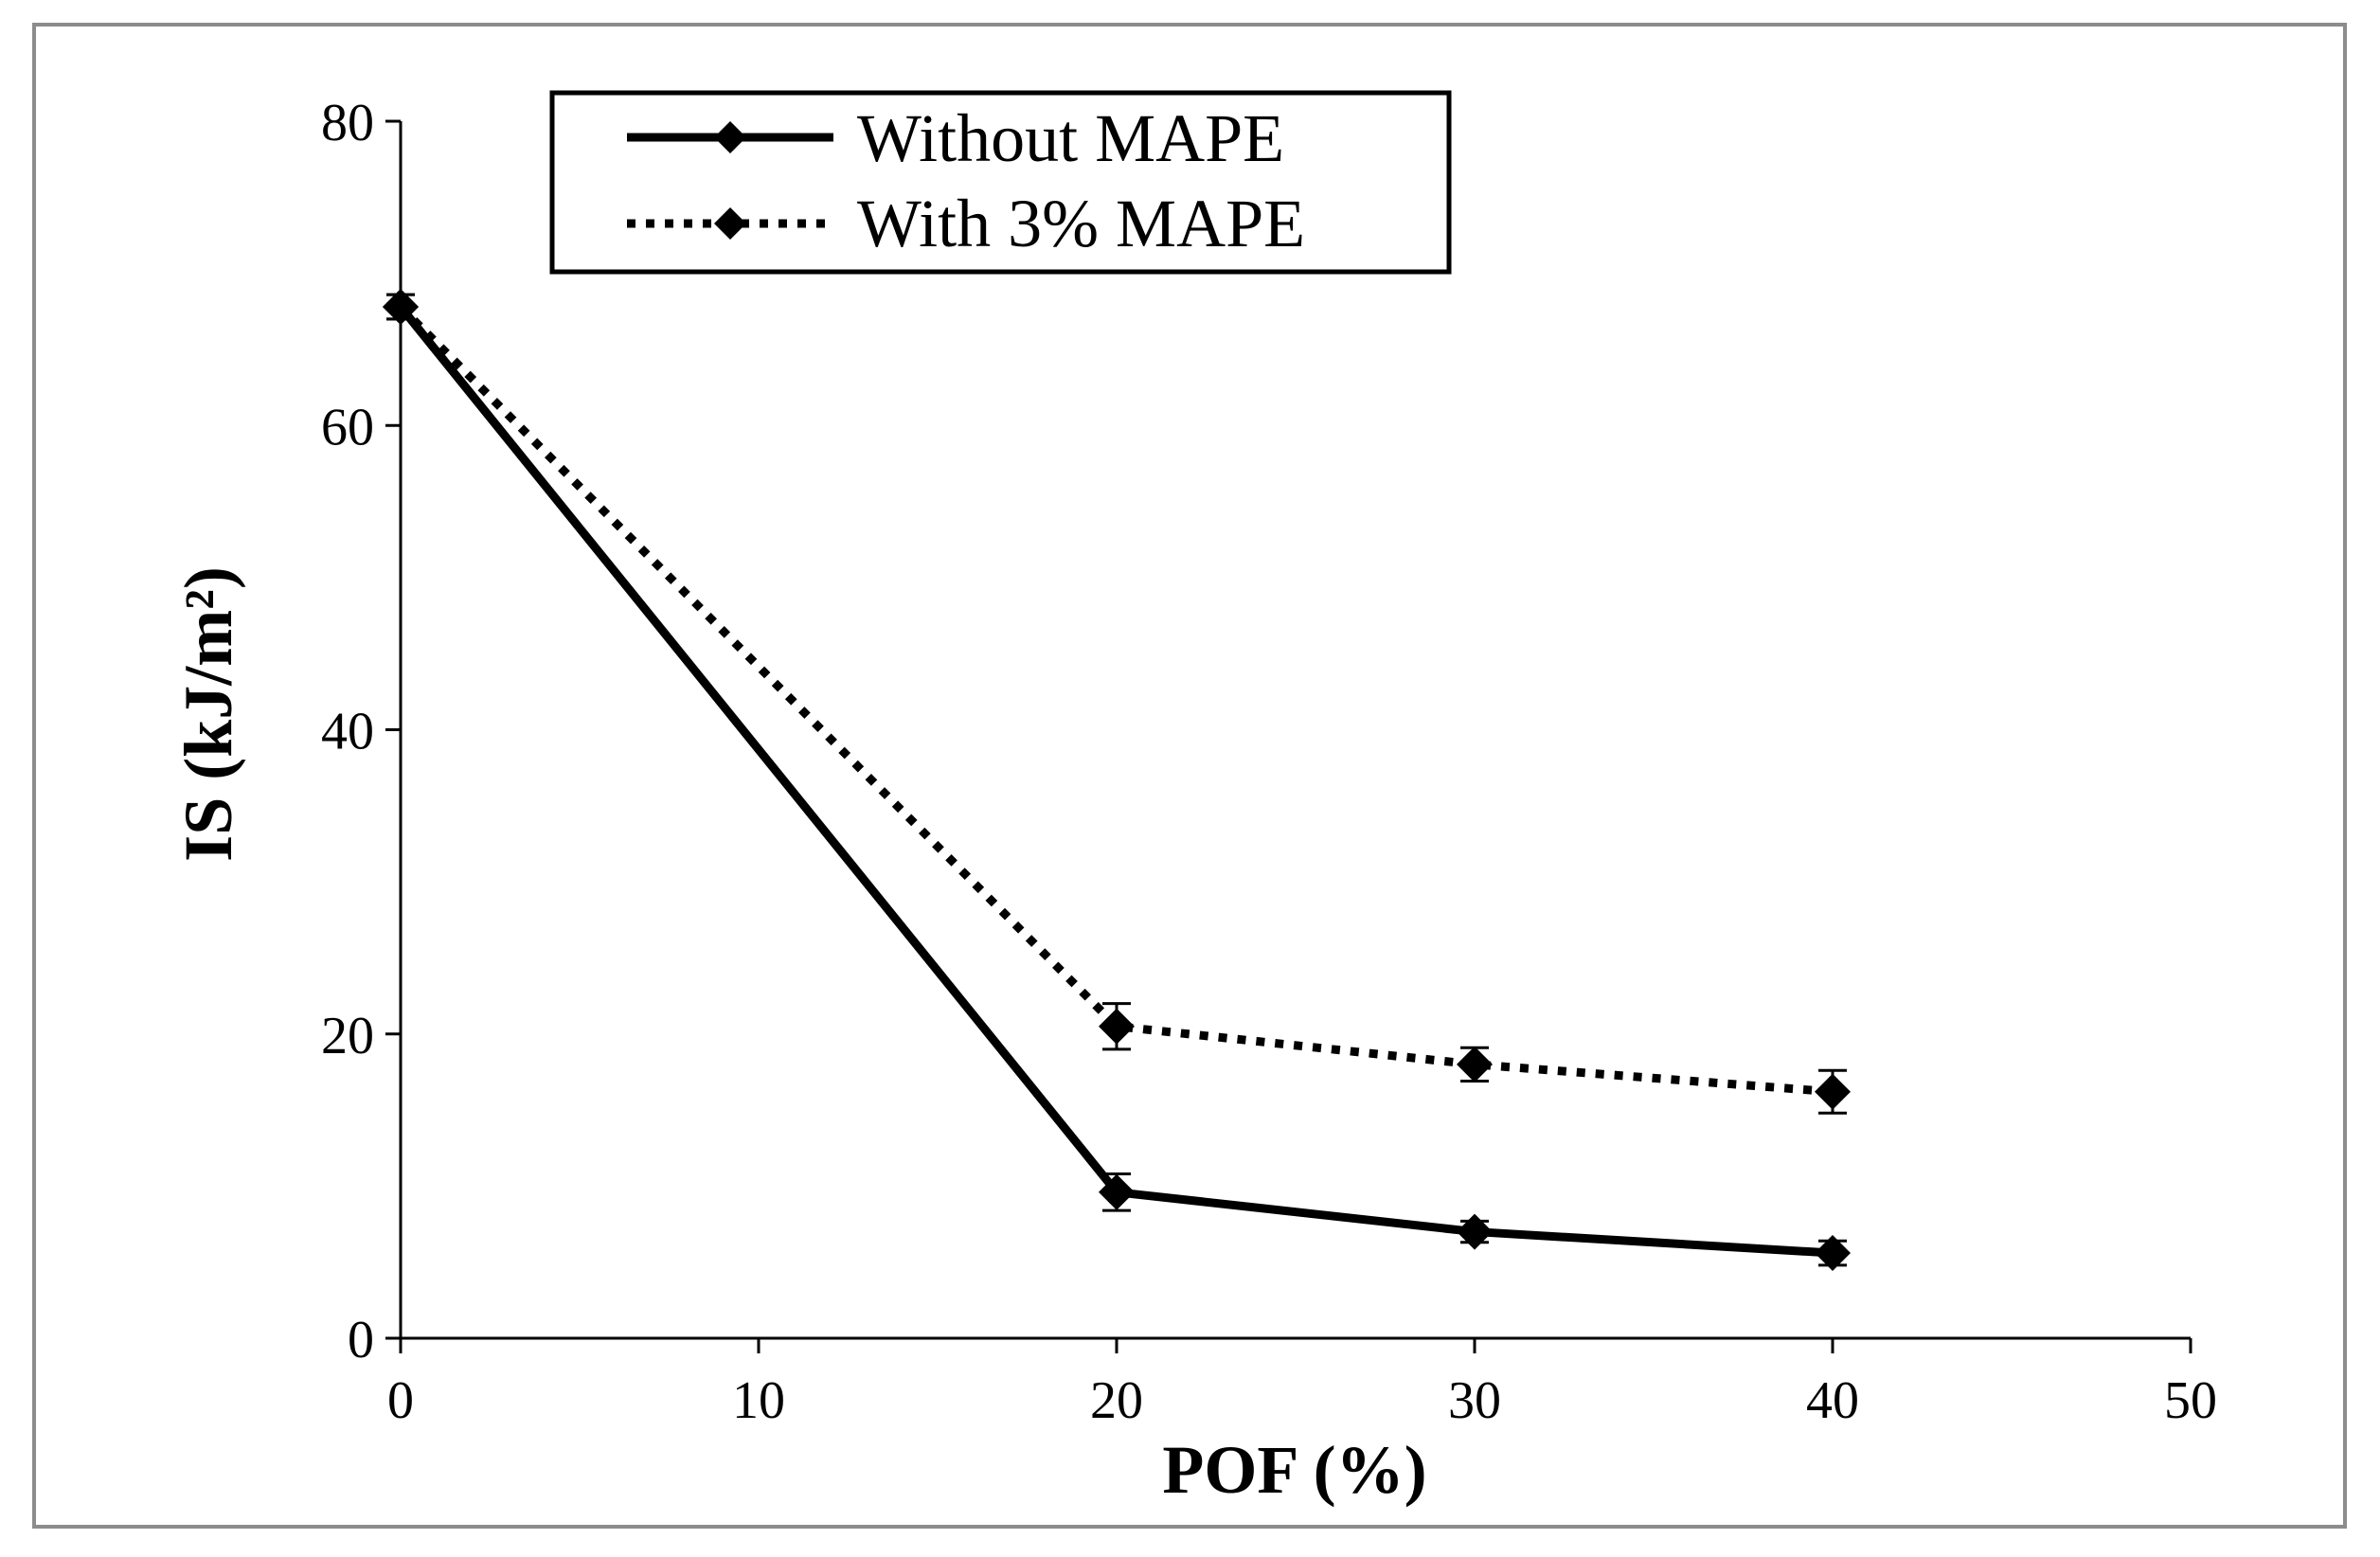 The width and height of the screenshot is (2380, 1557). I want to click on legend-label-with-mape: With 3% MAPE, so click(1081, 224).